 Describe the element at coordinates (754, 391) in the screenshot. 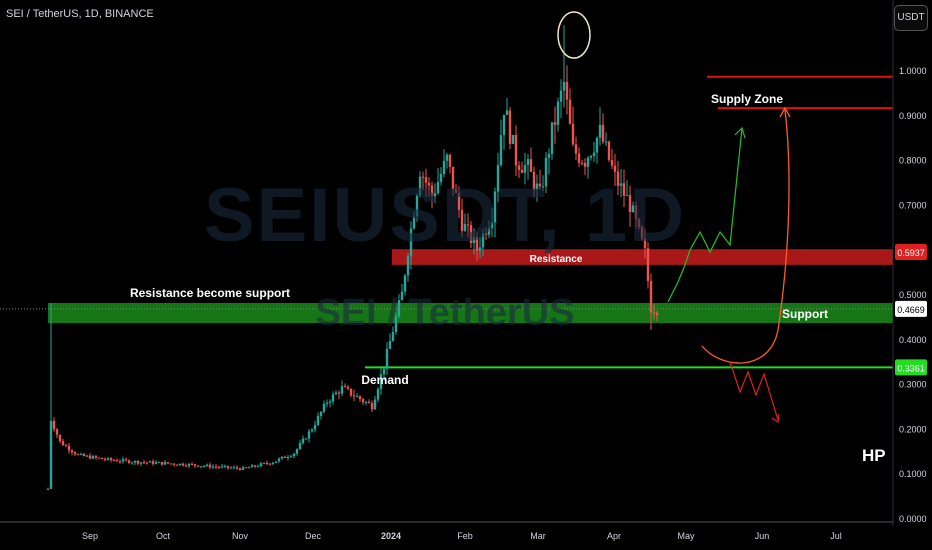

I see `bearish-projection-path` at that location.